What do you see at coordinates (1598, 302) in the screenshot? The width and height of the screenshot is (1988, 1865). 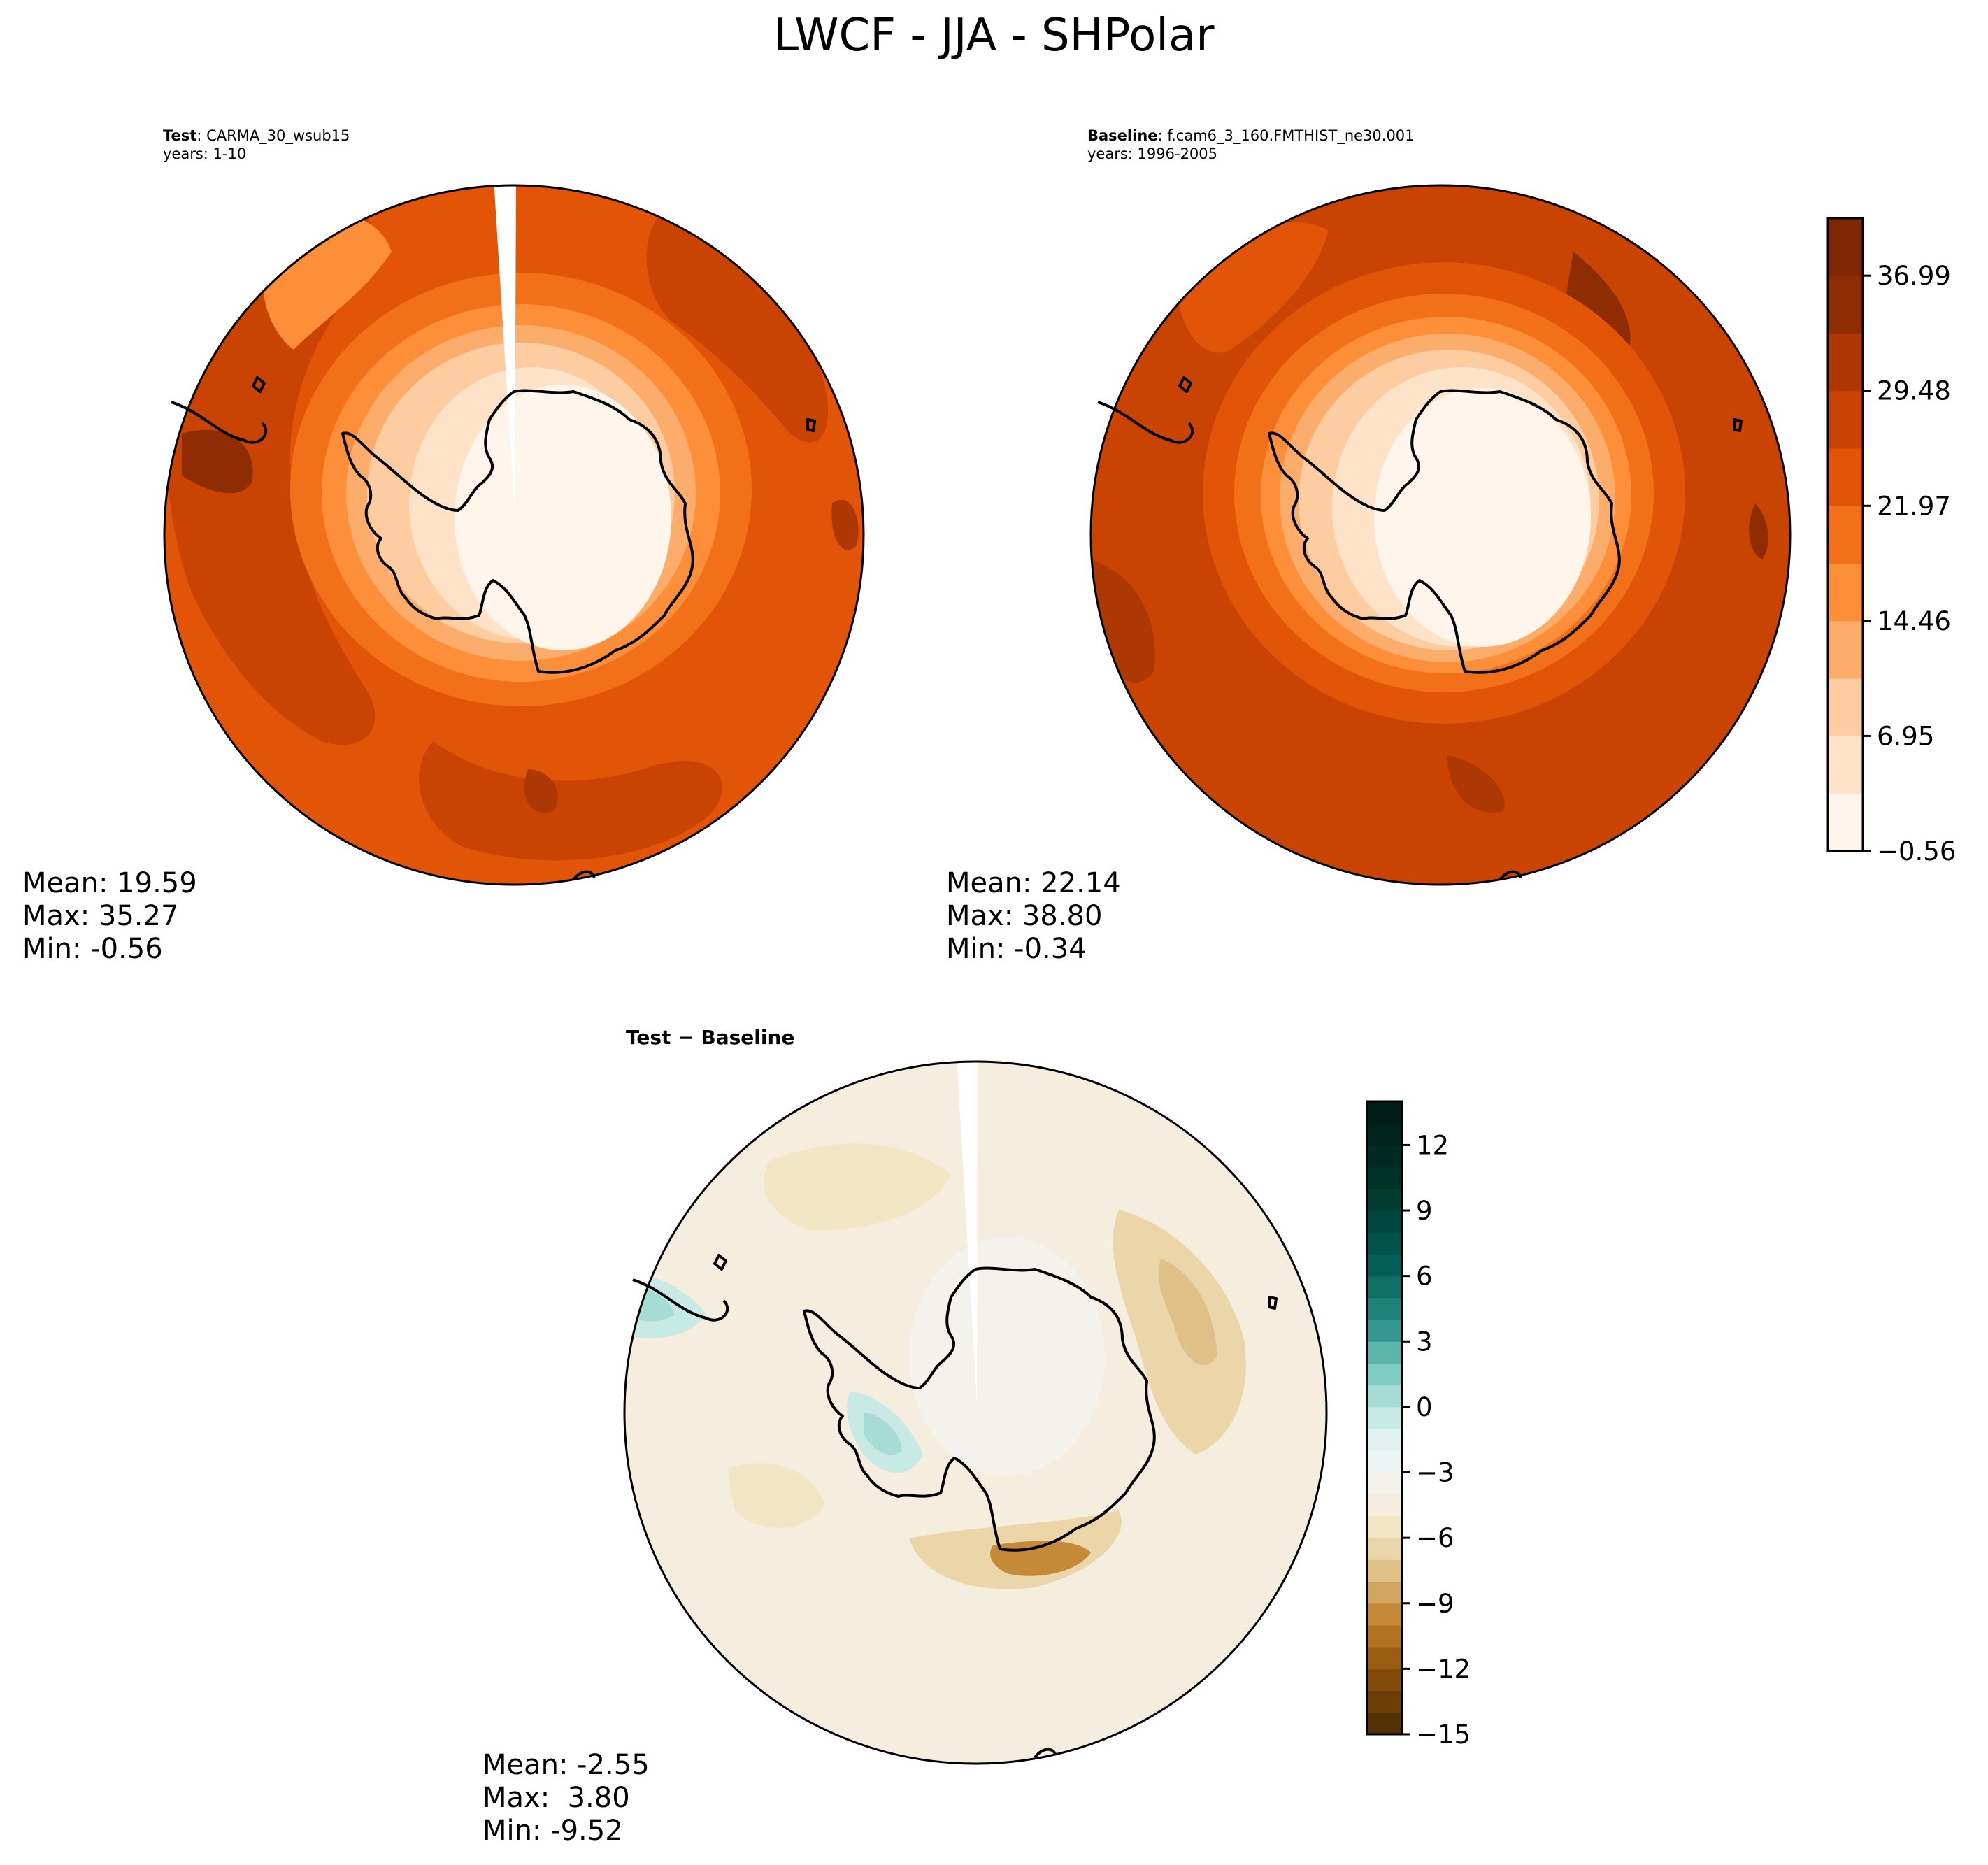 I see `baseline-field-patch-ne` at bounding box center [1598, 302].